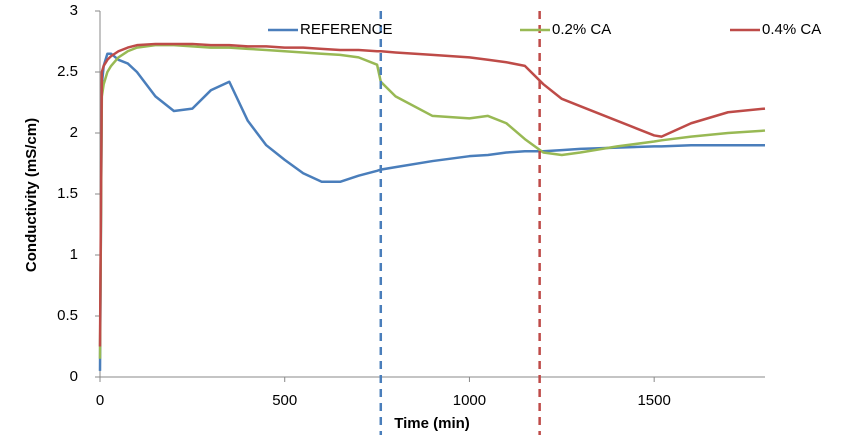 Image resolution: width=843 pixels, height=435 pixels. I want to click on y-tick-label: 2.5, so click(67, 71).